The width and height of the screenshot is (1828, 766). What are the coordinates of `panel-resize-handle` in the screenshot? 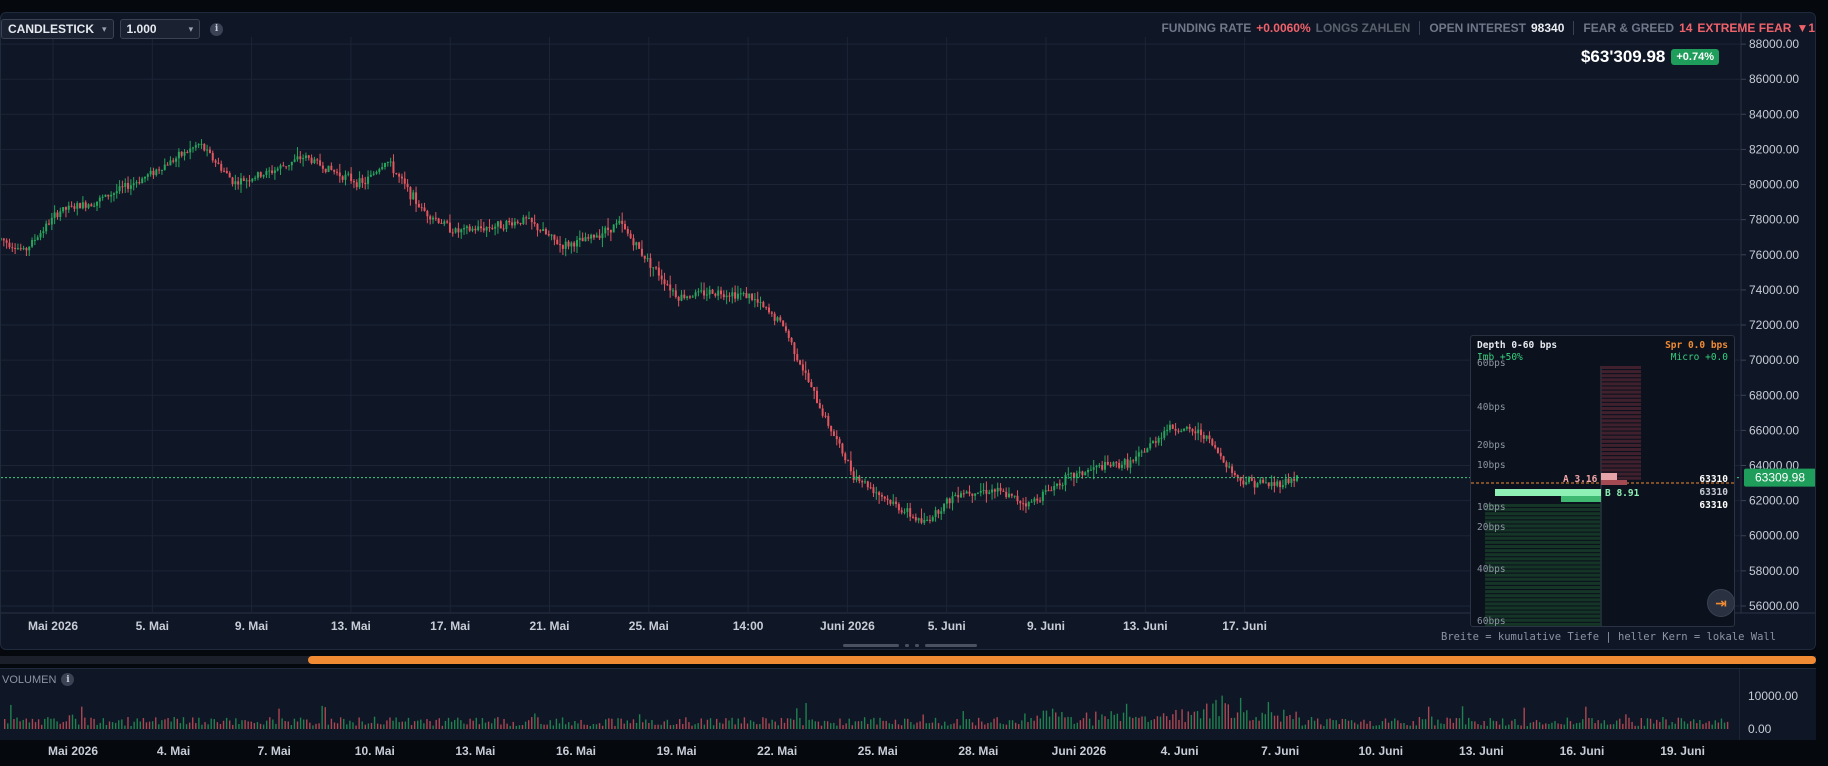 It's located at (910, 645).